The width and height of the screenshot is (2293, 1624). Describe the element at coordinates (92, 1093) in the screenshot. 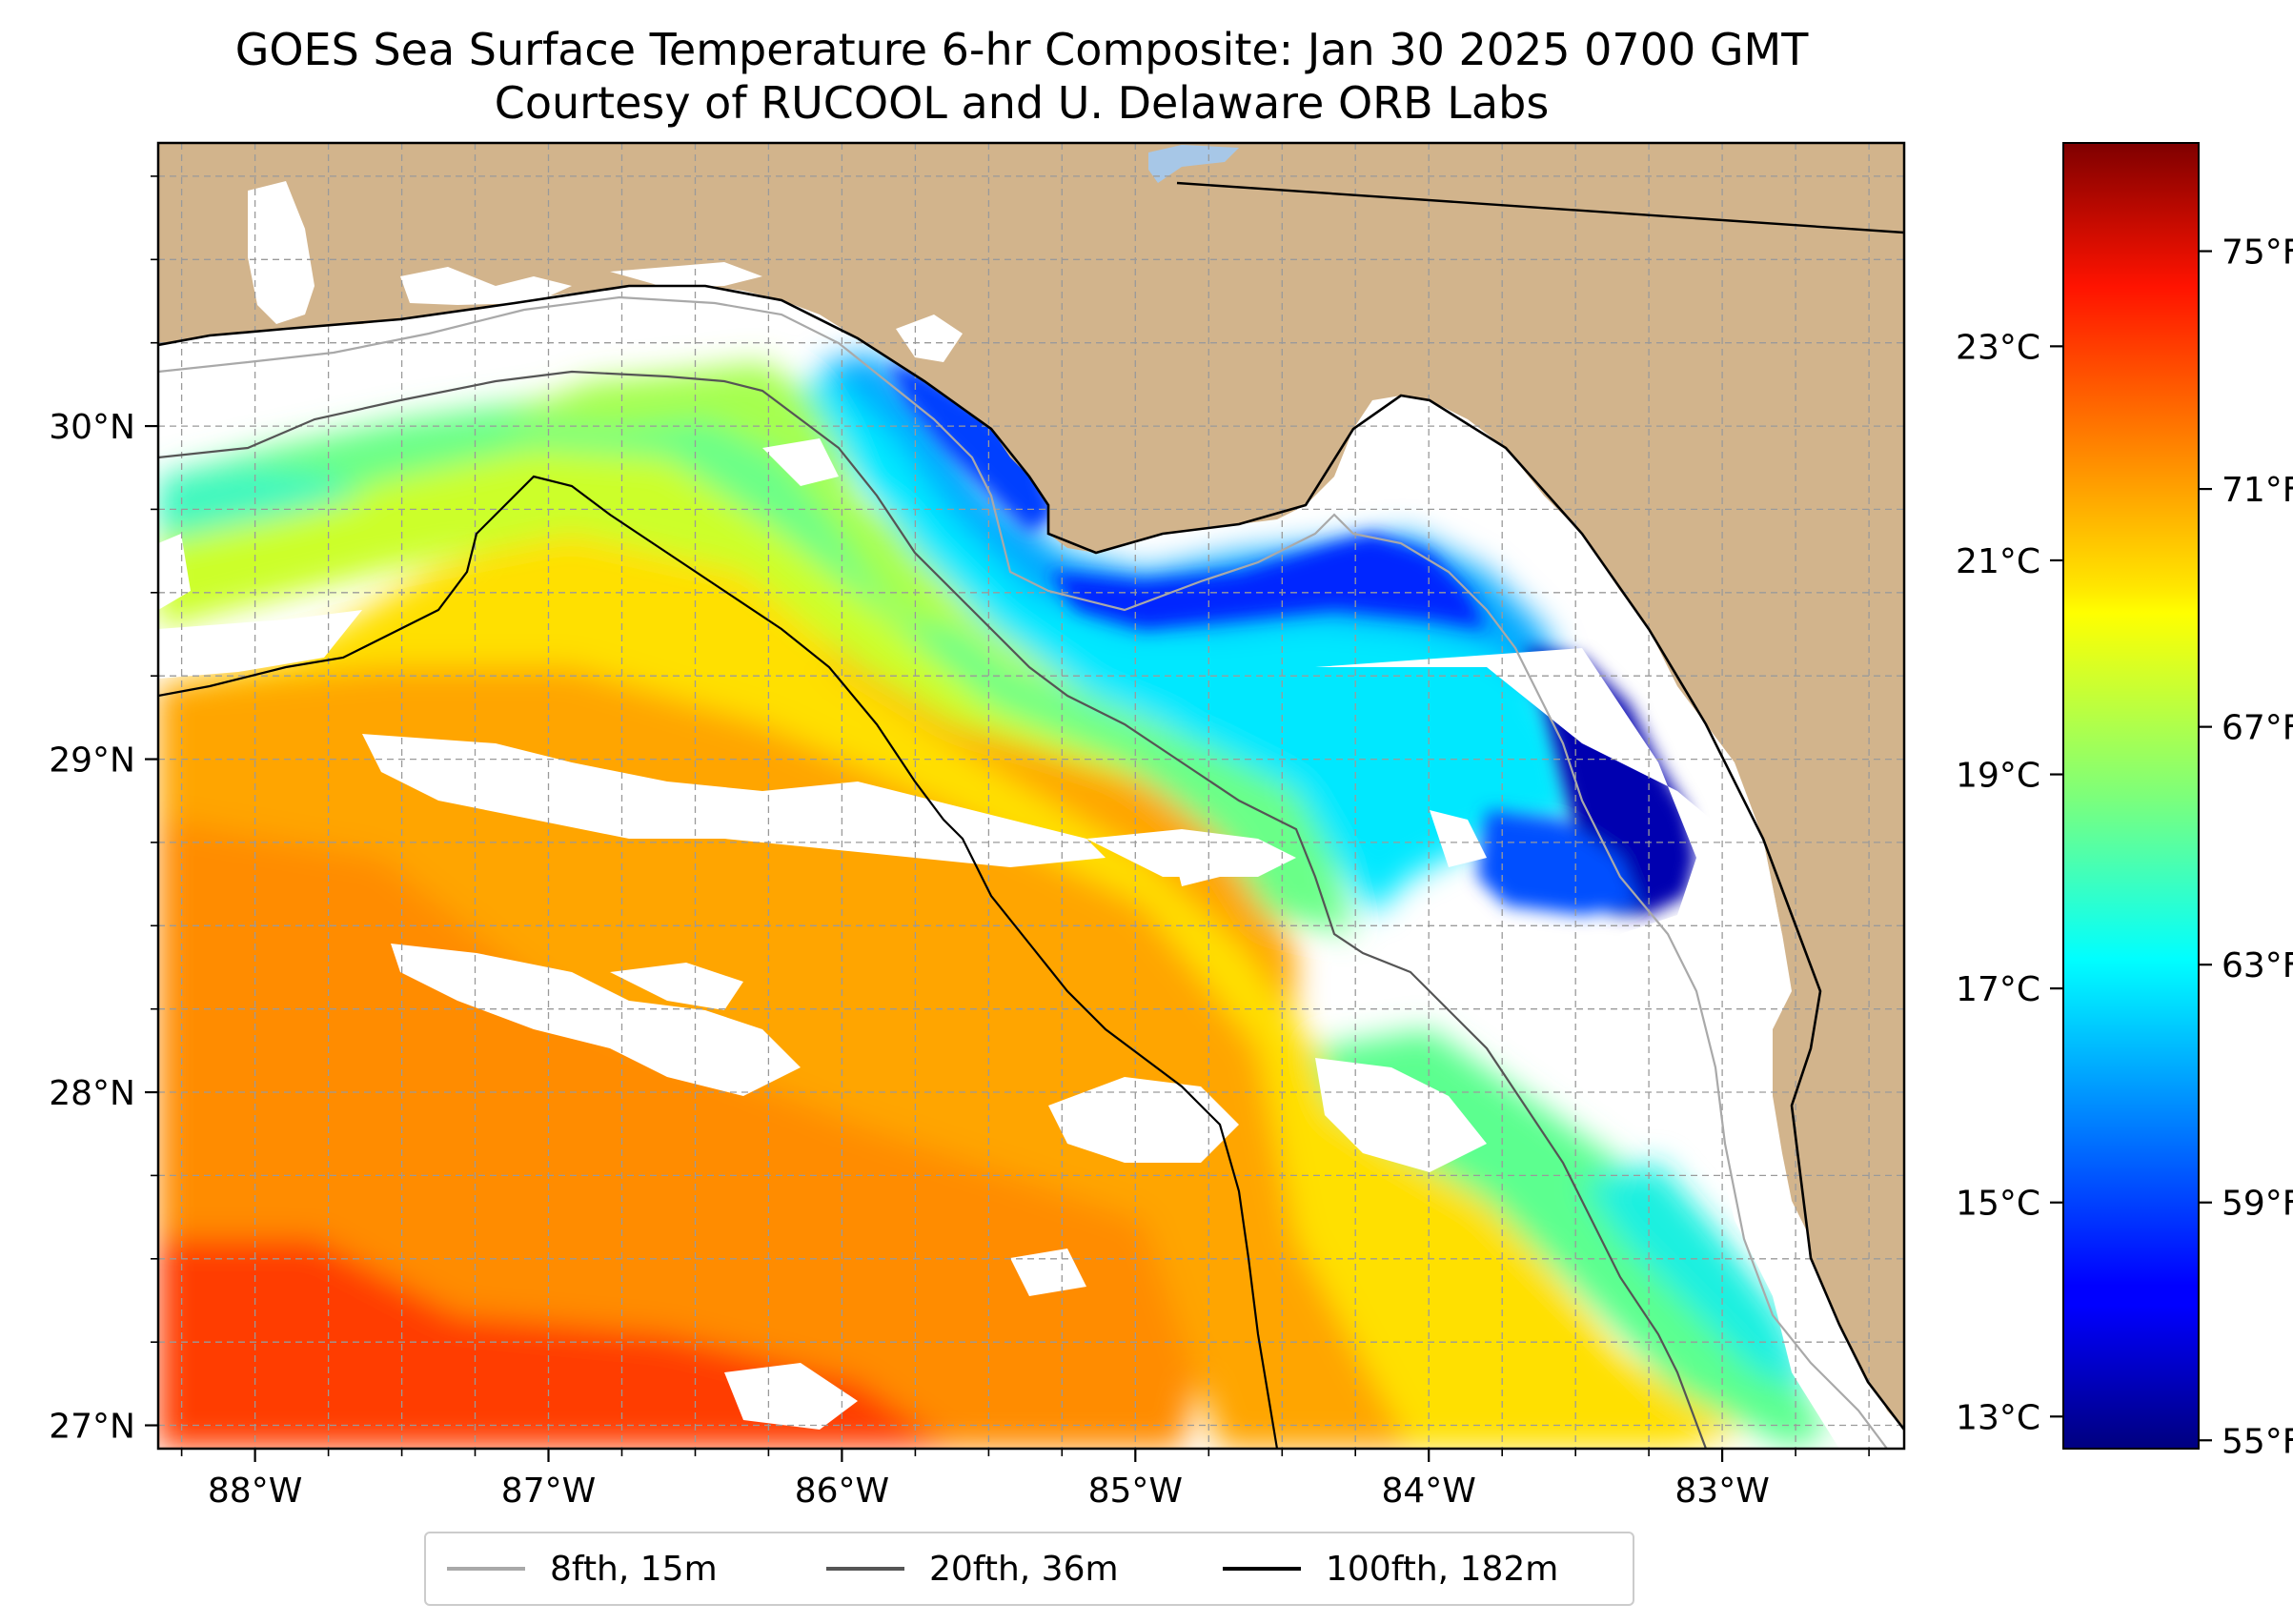

I see `lat-tick-label: 28°N` at that location.